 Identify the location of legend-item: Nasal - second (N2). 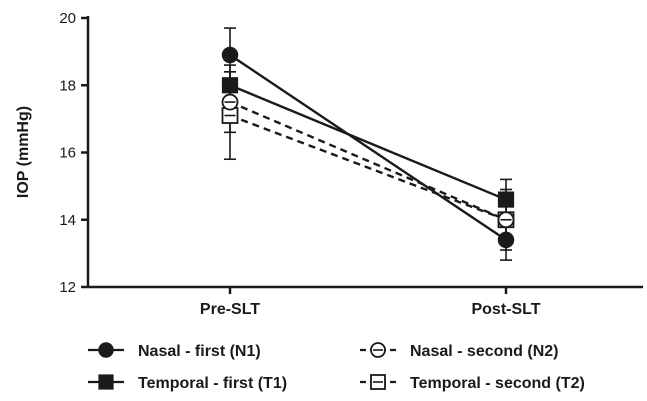
(459, 351).